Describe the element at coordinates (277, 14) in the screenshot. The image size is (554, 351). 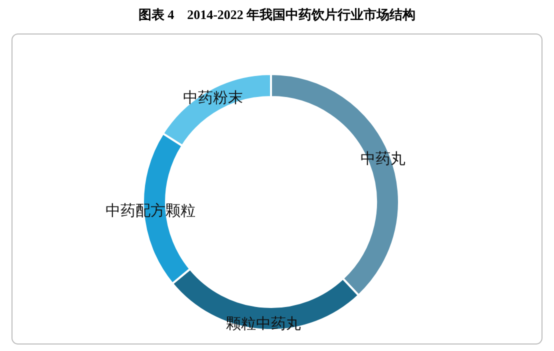
I see `chart-title: 图表 4 2014-2022 年我国中药饮片行业市场结构` at that location.